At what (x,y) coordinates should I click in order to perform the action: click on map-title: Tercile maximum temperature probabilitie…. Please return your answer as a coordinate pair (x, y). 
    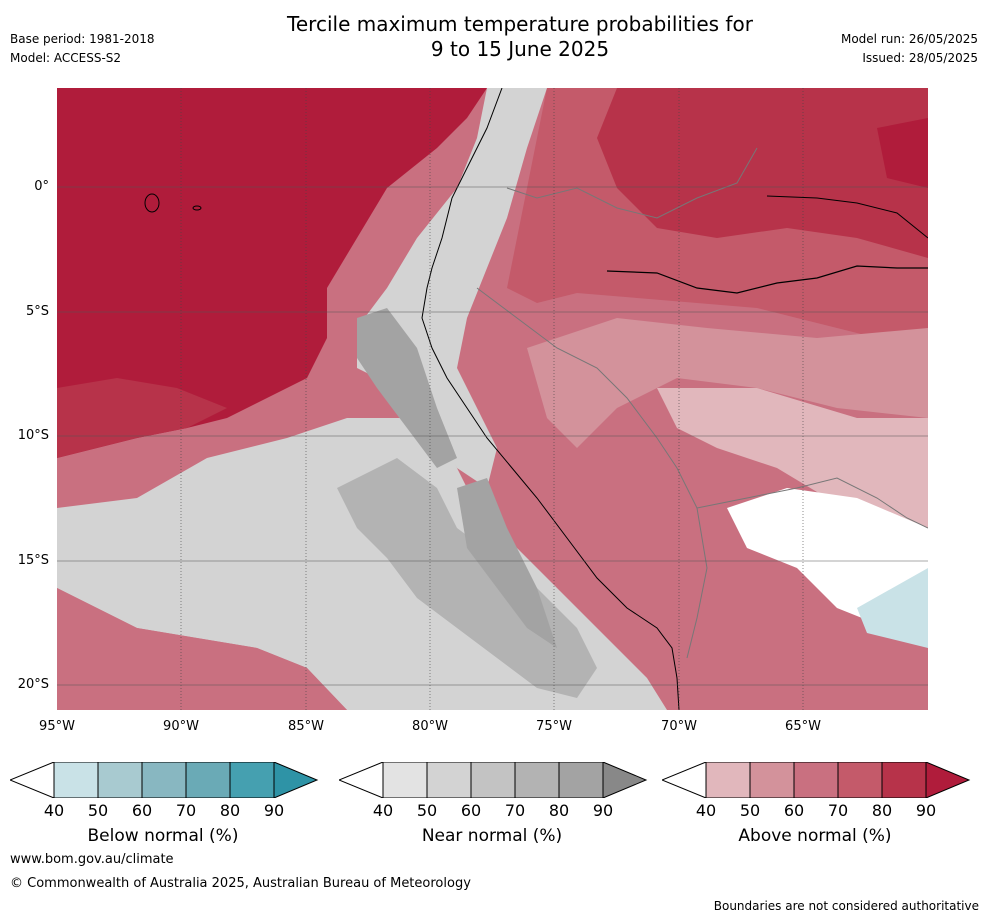
    Looking at the image, I should click on (494, 37).